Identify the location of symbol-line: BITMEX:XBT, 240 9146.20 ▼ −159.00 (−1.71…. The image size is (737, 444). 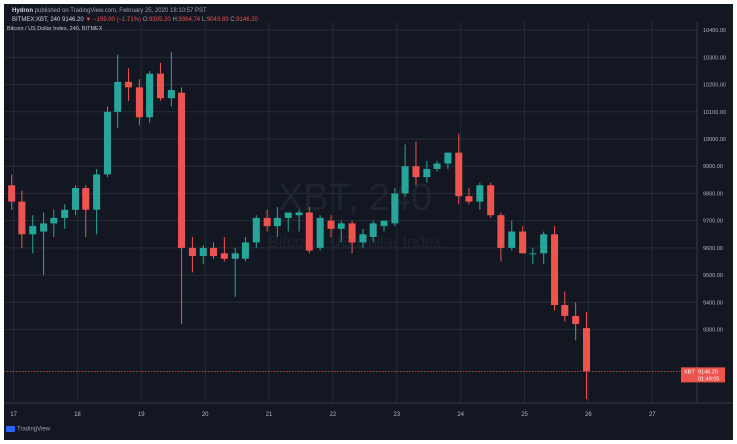
(135, 20).